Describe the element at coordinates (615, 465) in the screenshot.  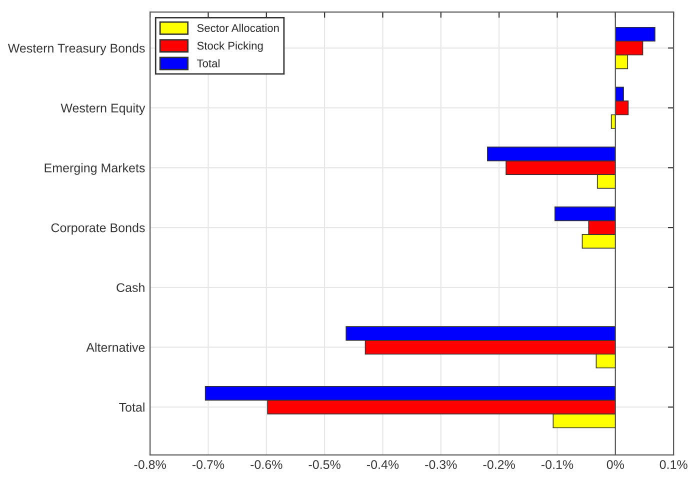
I see `x-tick-label: 0%` at that location.